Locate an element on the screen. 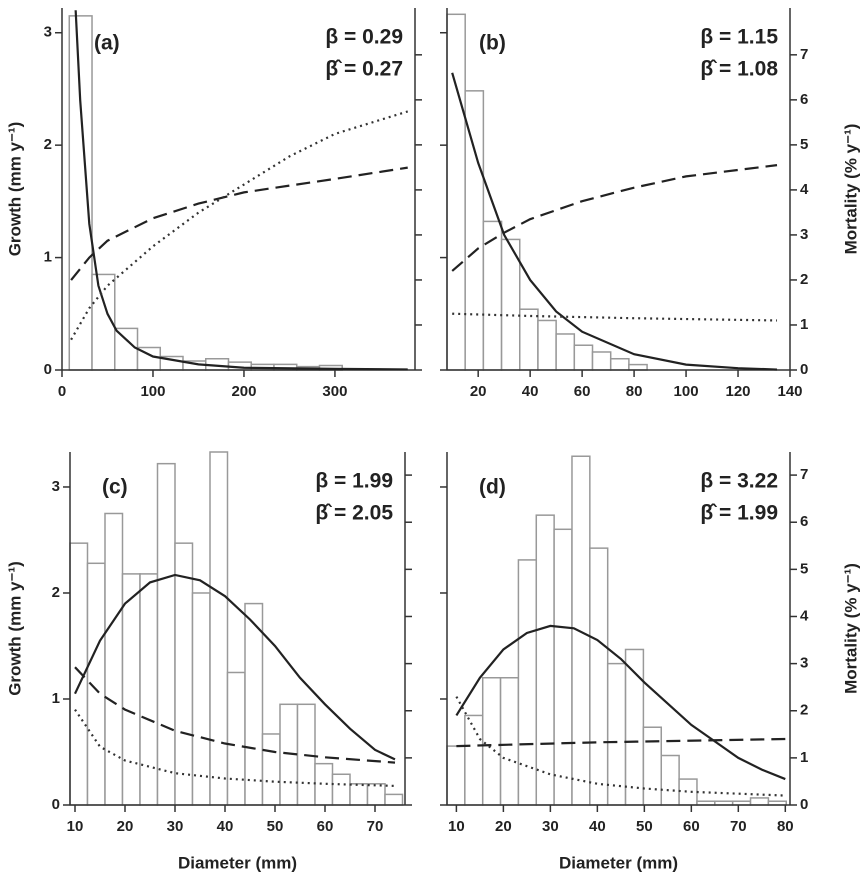  x-tick-label: 100 is located at coordinates (152, 391).